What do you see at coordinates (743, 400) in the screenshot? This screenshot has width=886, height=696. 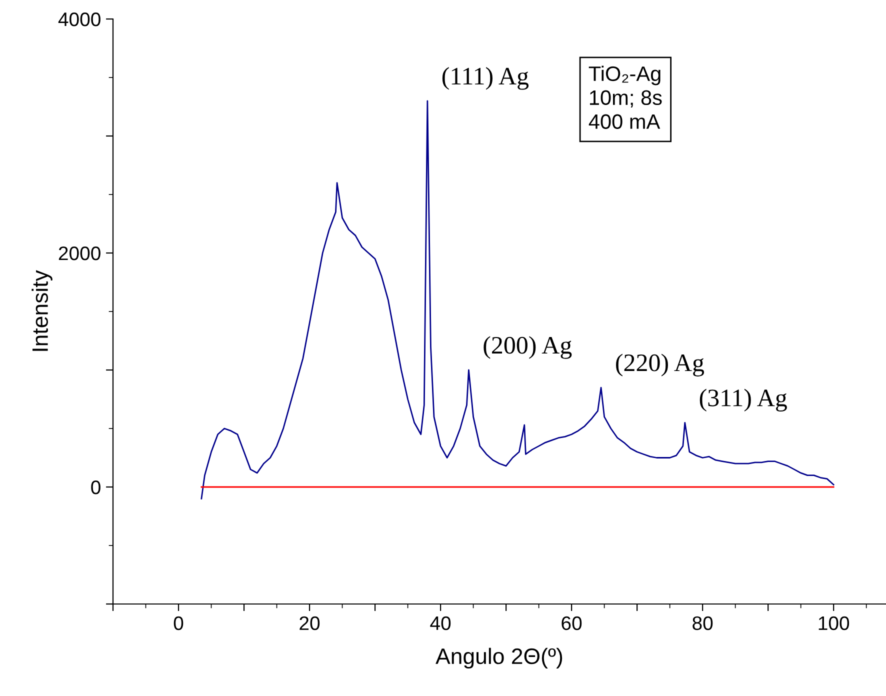 I see `annotation: (311) Ag` at bounding box center [743, 400].